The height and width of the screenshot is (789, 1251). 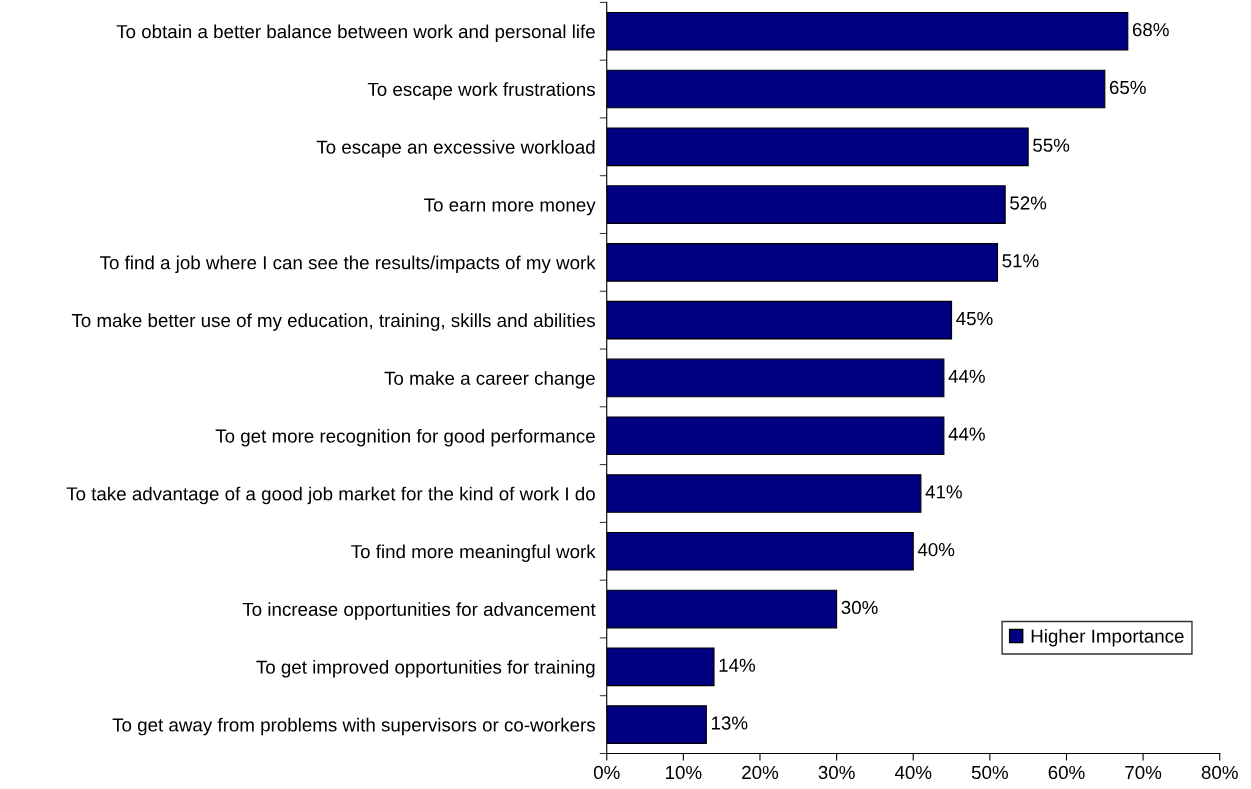 What do you see at coordinates (859, 607) in the screenshot?
I see `data-label: 30%` at bounding box center [859, 607].